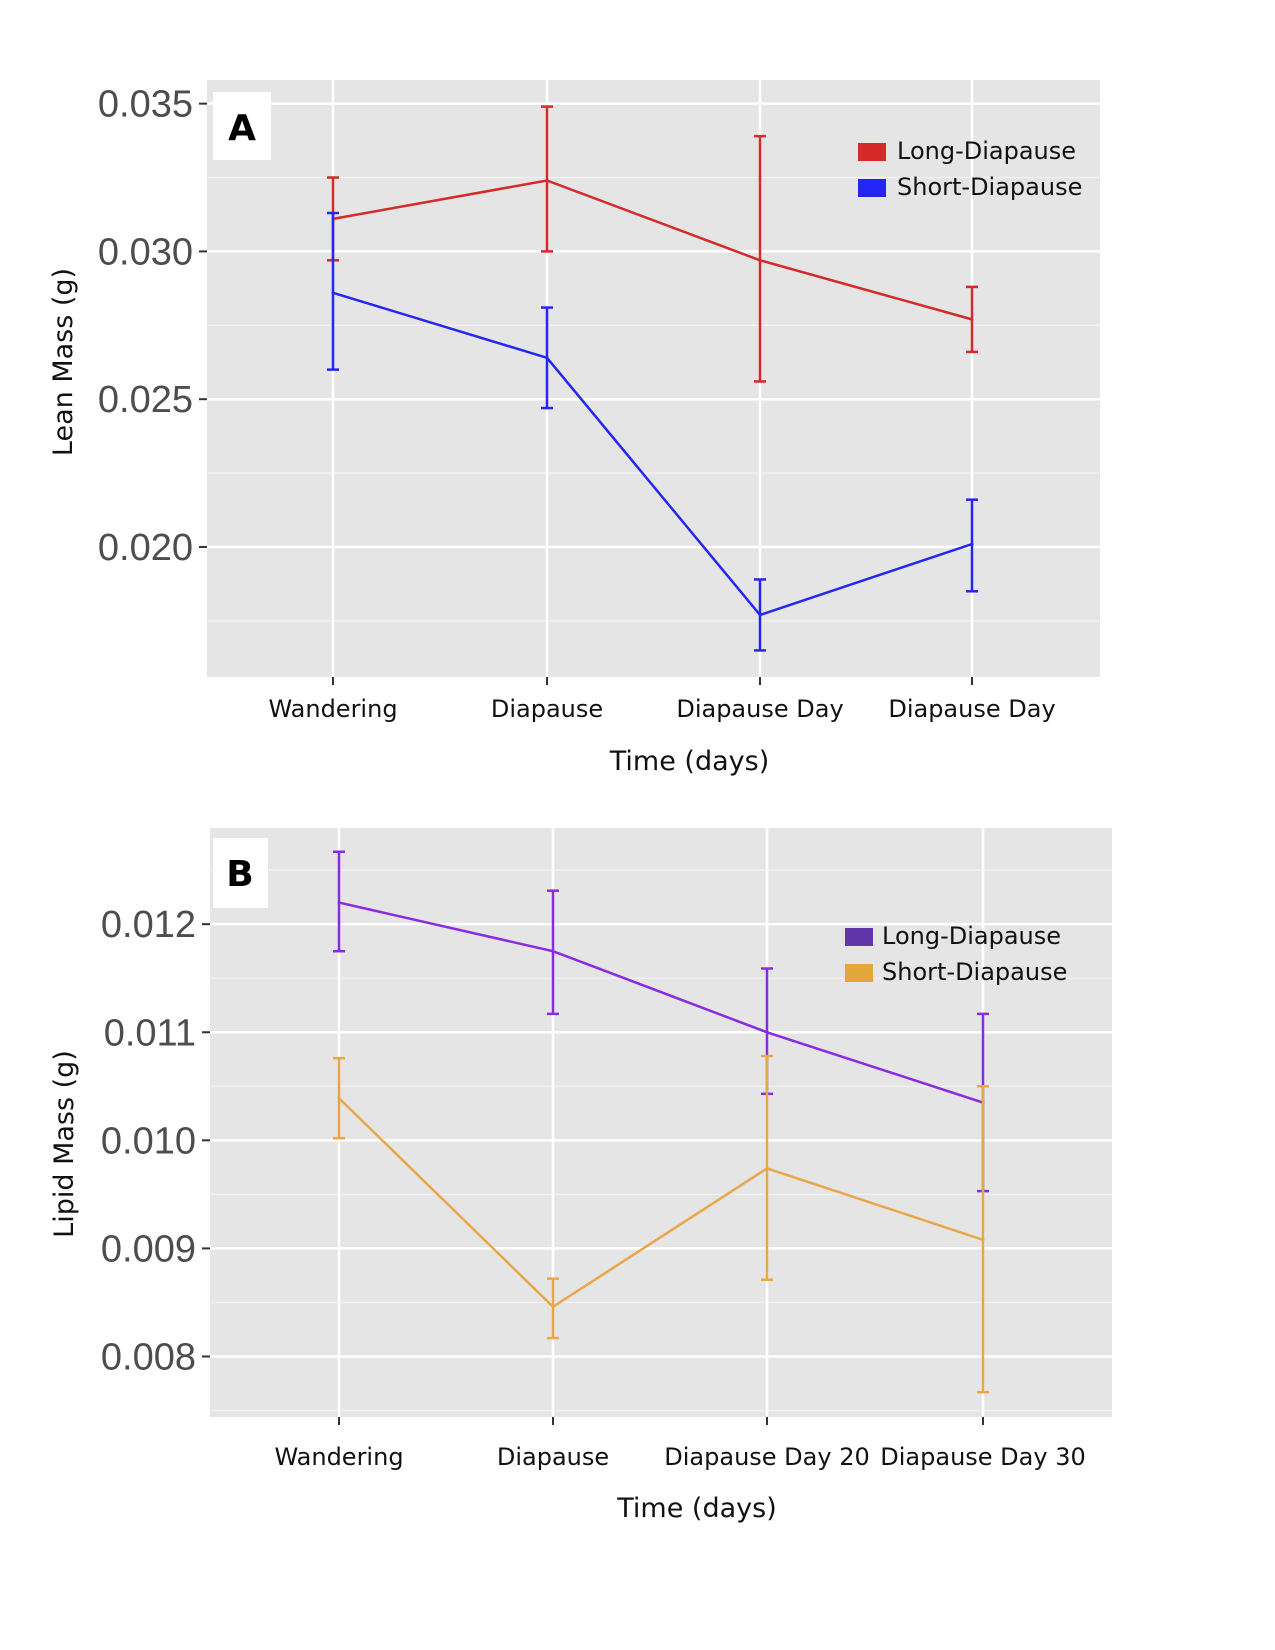 The width and height of the screenshot is (1275, 1650). What do you see at coordinates (982, 1457) in the screenshot?
I see `x-tick-label: Diapause Day 30` at bounding box center [982, 1457].